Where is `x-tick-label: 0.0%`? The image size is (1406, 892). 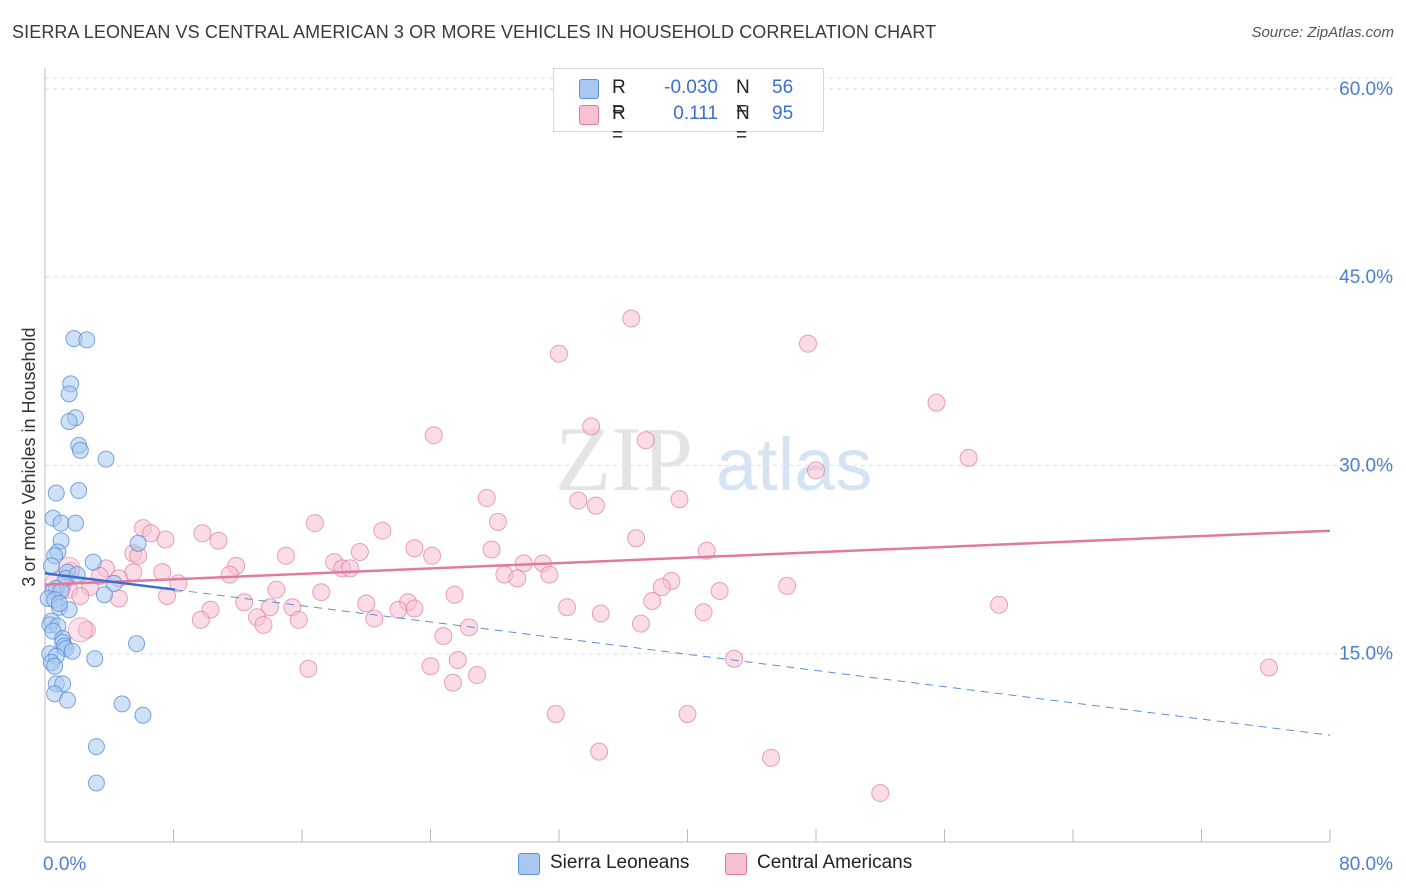
x-tick-label: 0.0% is located at coordinates (64, 864).